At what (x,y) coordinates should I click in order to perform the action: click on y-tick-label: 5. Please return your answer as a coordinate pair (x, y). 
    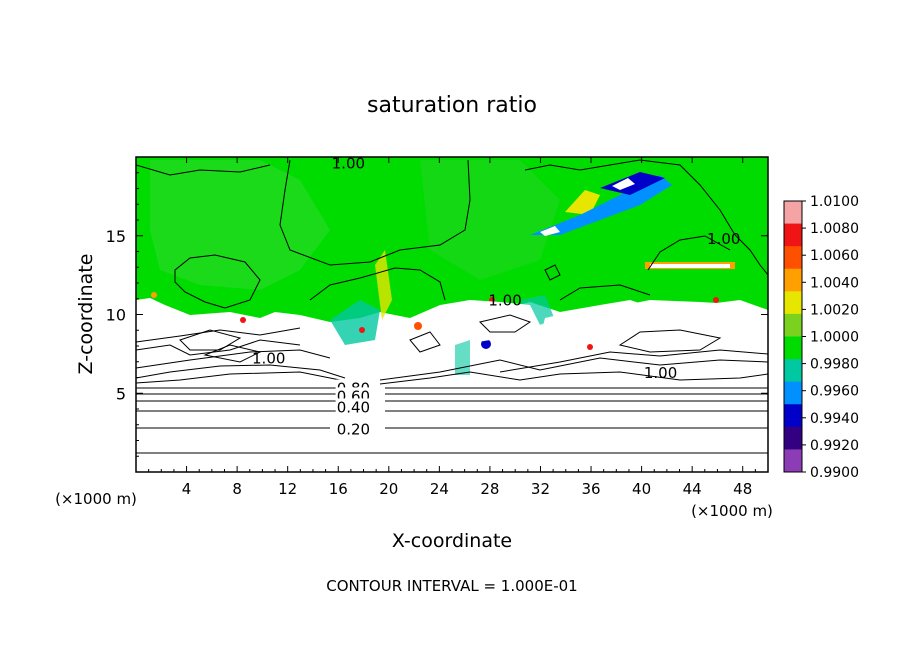
    Looking at the image, I should click on (121, 393).